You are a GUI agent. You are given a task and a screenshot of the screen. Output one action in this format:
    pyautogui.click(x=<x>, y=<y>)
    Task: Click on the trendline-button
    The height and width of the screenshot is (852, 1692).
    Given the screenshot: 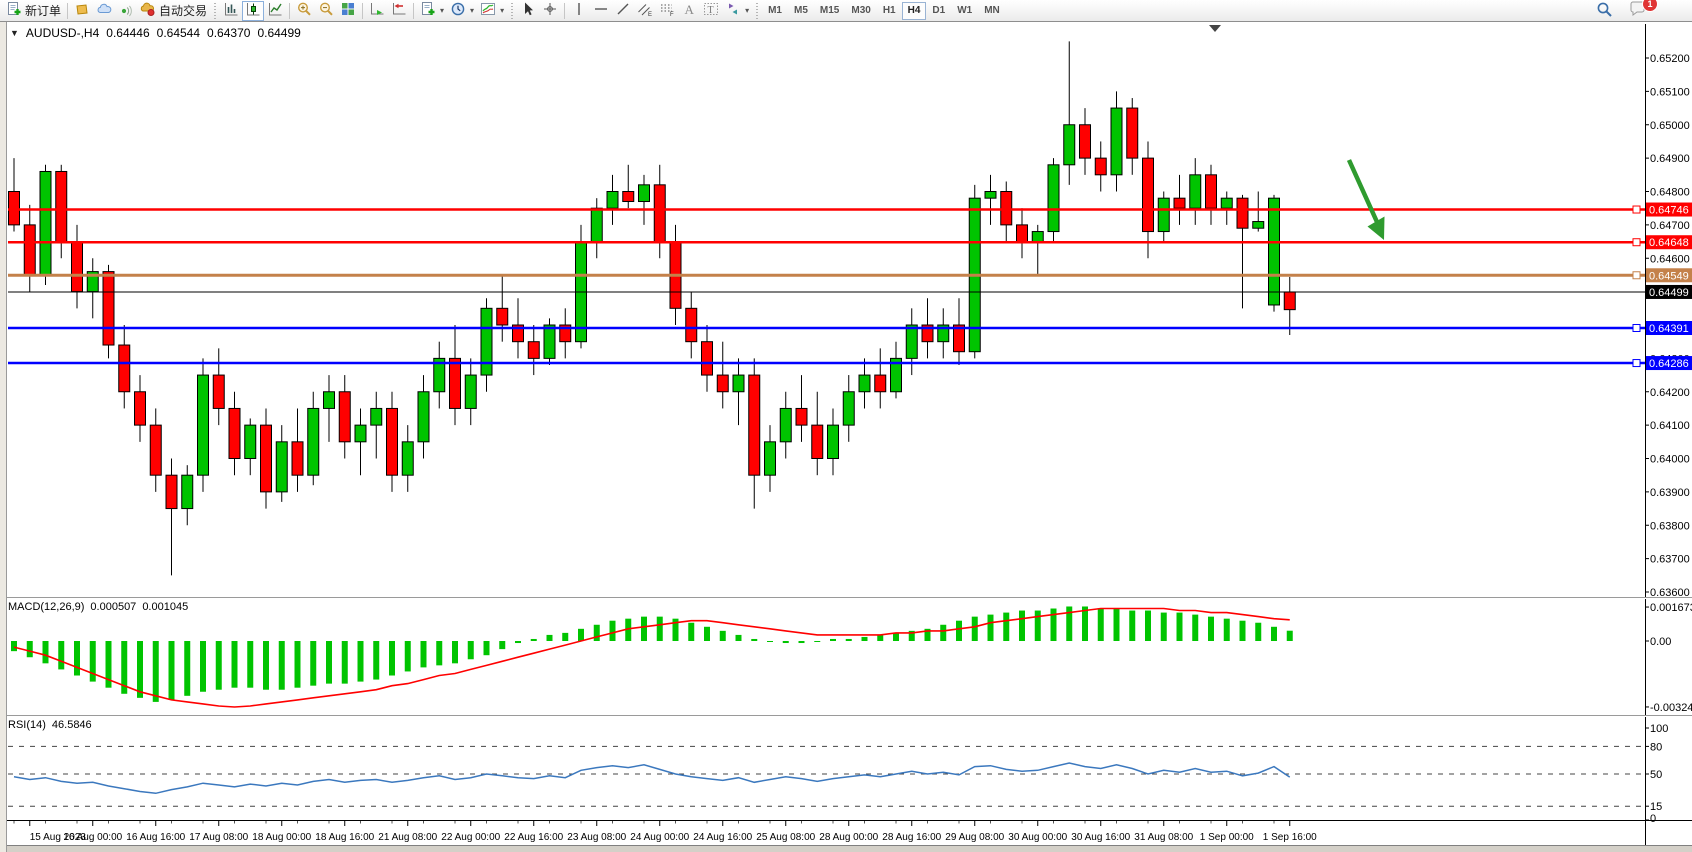 What is the action you would take?
    pyautogui.click(x=623, y=11)
    